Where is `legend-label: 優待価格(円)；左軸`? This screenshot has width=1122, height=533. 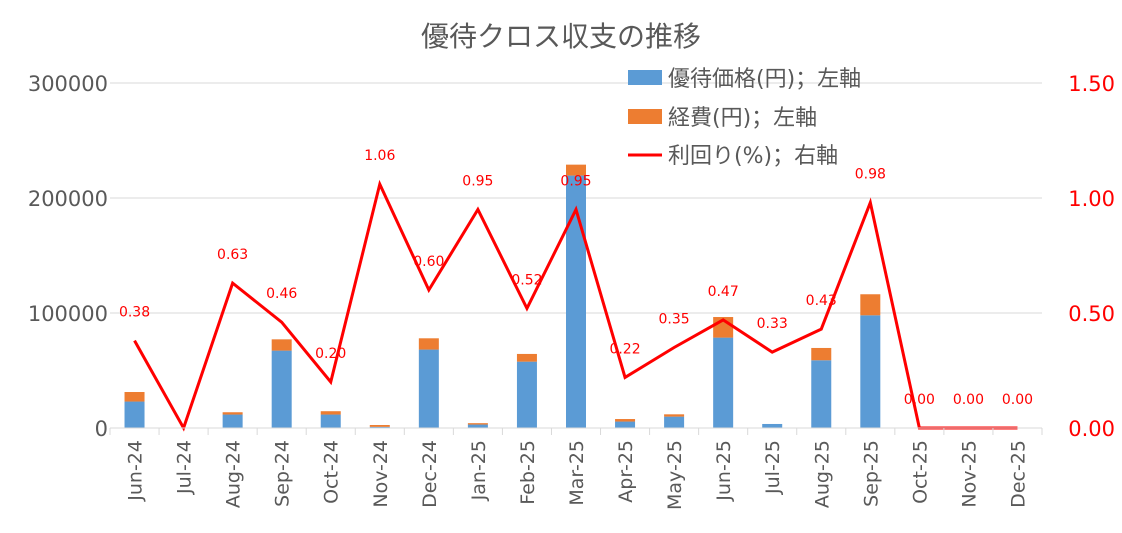 legend-label: 優待価格(円)；左軸 is located at coordinates (764, 79).